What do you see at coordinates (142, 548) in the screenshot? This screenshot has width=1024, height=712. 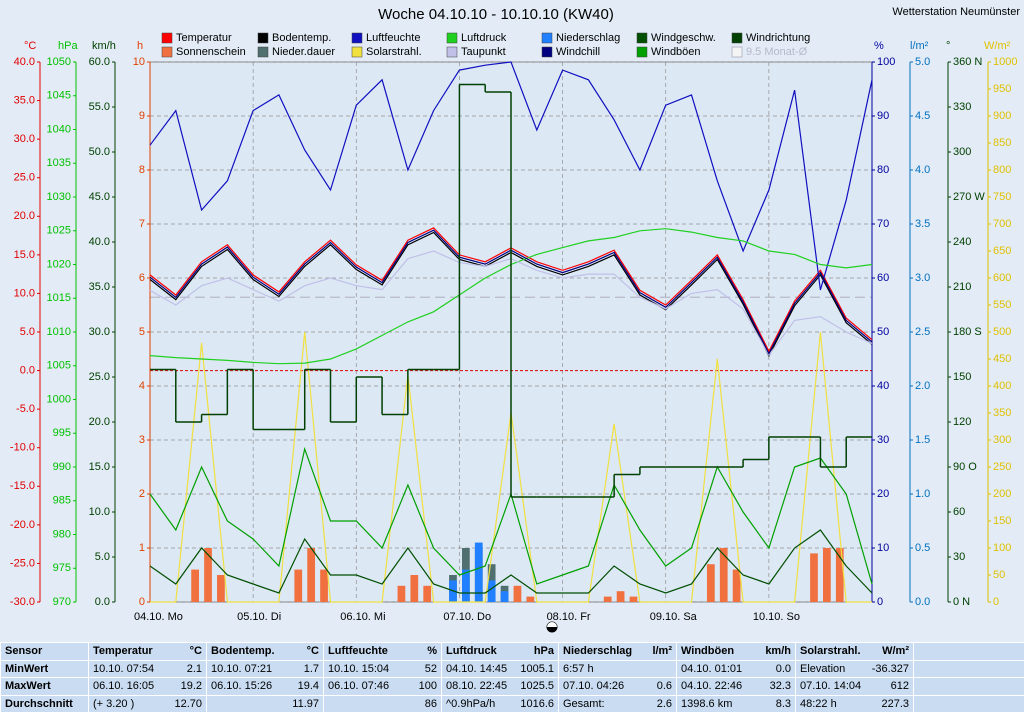 I see `y-tick-label: 1` at bounding box center [142, 548].